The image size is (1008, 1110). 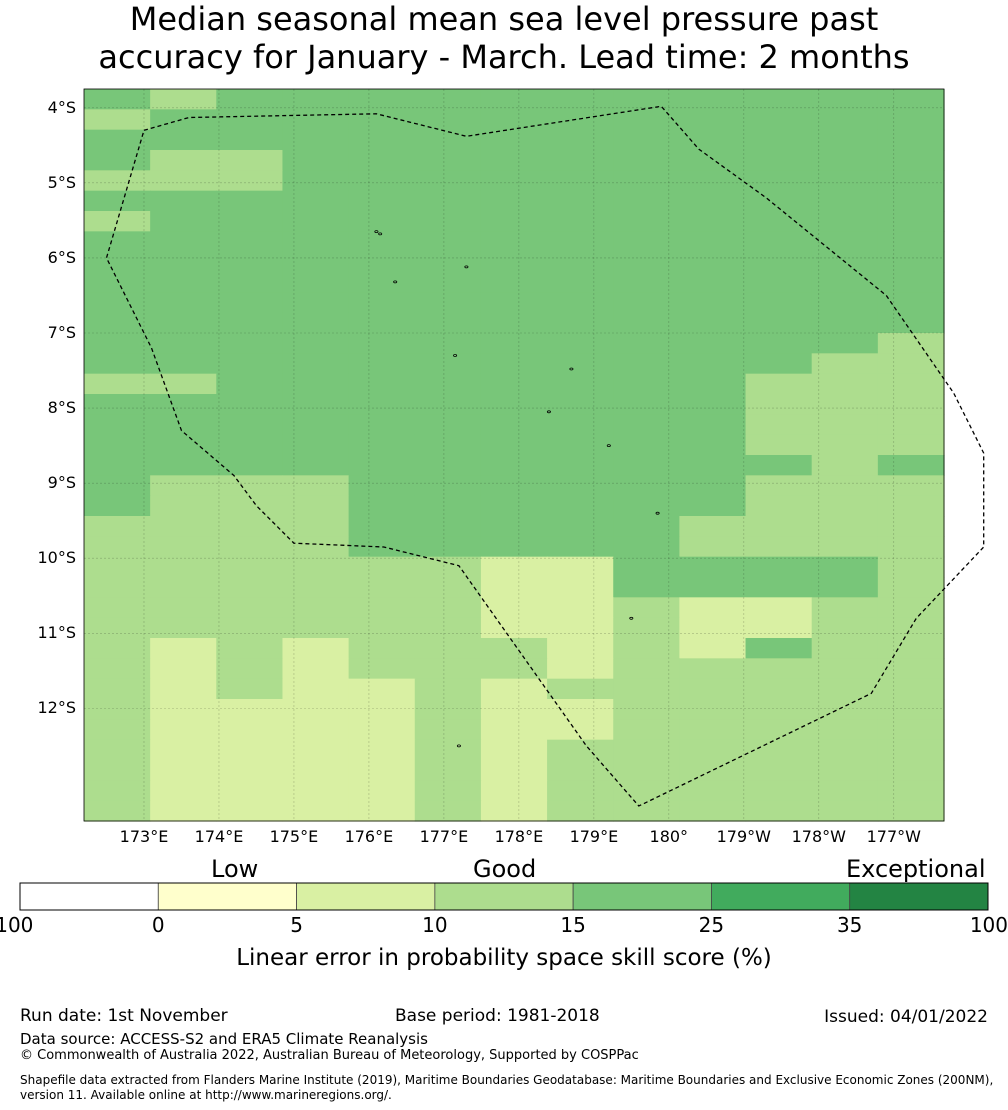 What do you see at coordinates (444, 836) in the screenshot?
I see `longitude-label: 177°E` at bounding box center [444, 836].